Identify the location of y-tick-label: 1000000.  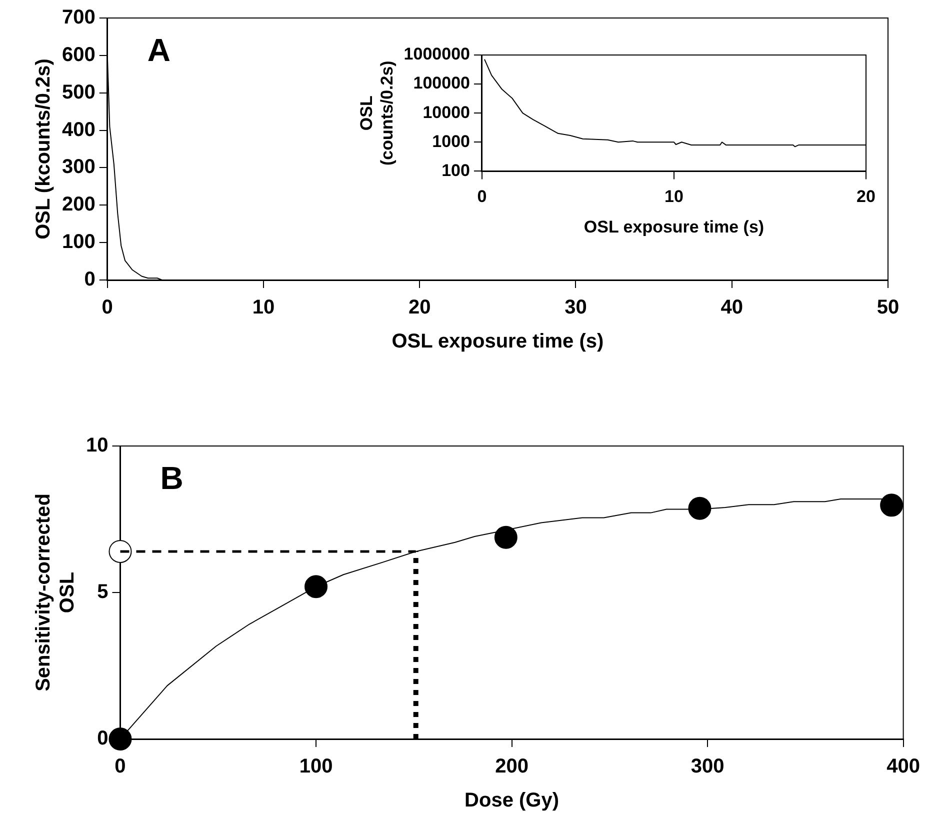
(437, 54).